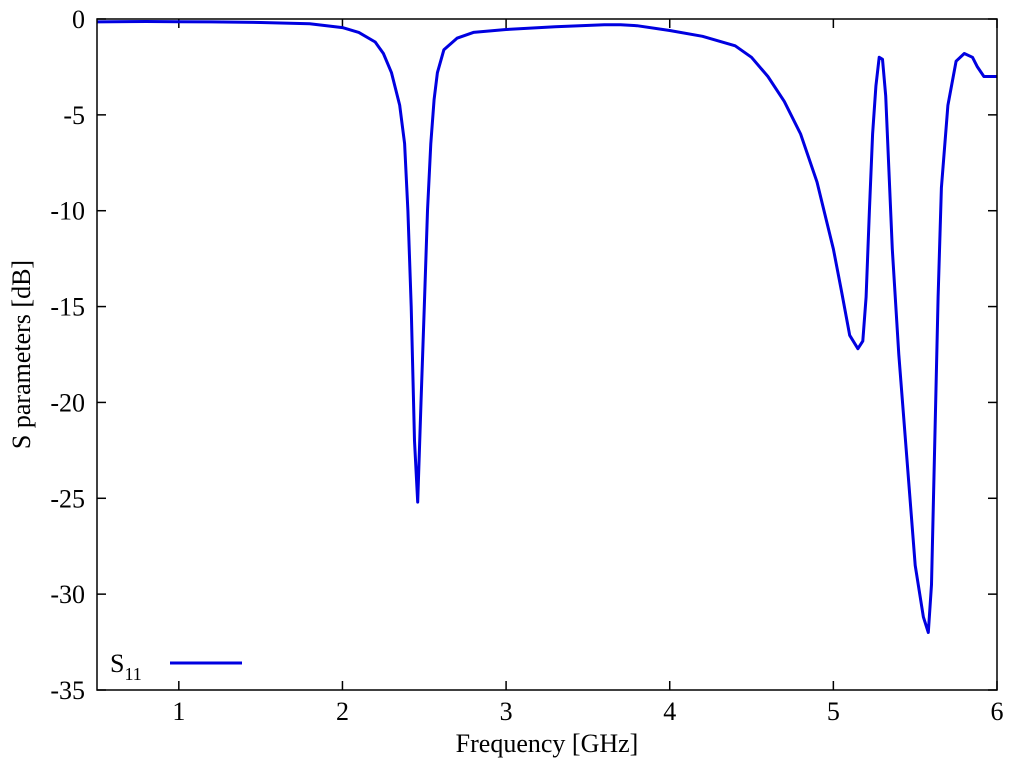  What do you see at coordinates (67, 690) in the screenshot?
I see `y-tick-label: -35` at bounding box center [67, 690].